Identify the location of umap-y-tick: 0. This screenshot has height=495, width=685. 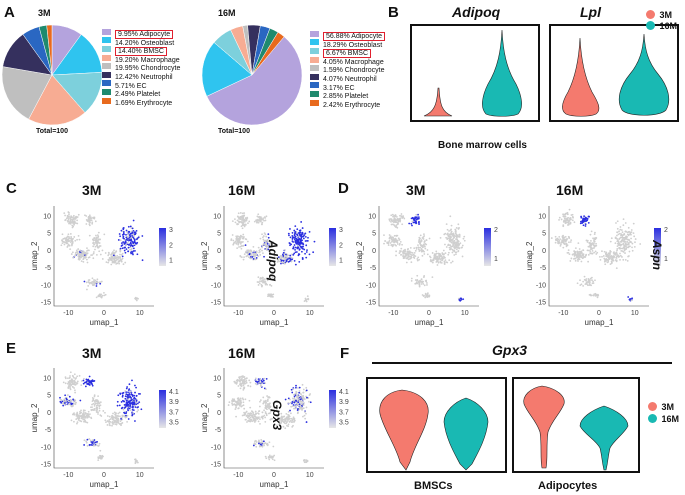
(374, 251).